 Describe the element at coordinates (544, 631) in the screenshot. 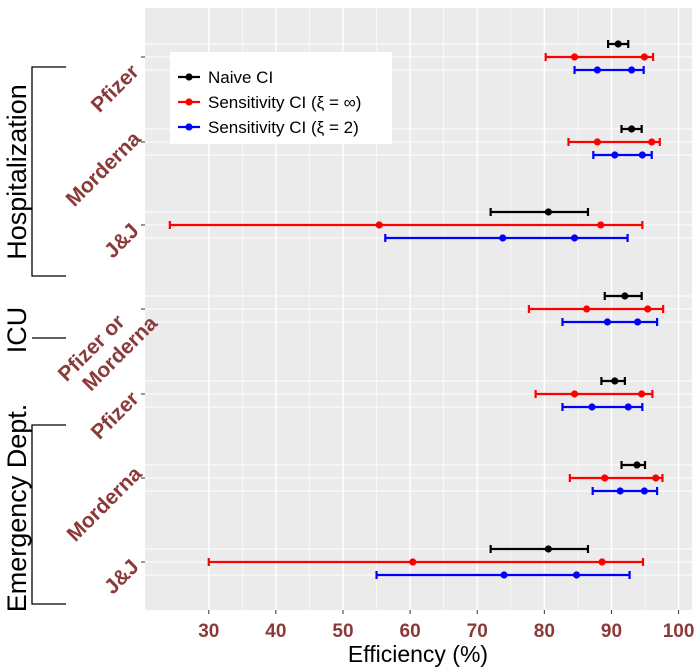

I see `x-tick-label-80: 80` at that location.